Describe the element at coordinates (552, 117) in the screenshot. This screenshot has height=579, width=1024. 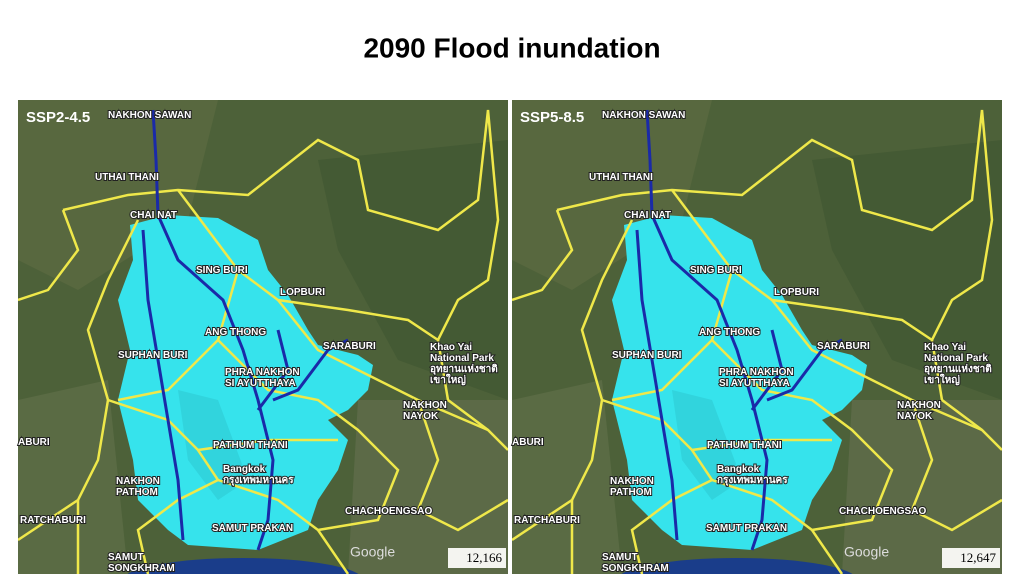
I see `scenario-label: SSP5-8.5` at that location.